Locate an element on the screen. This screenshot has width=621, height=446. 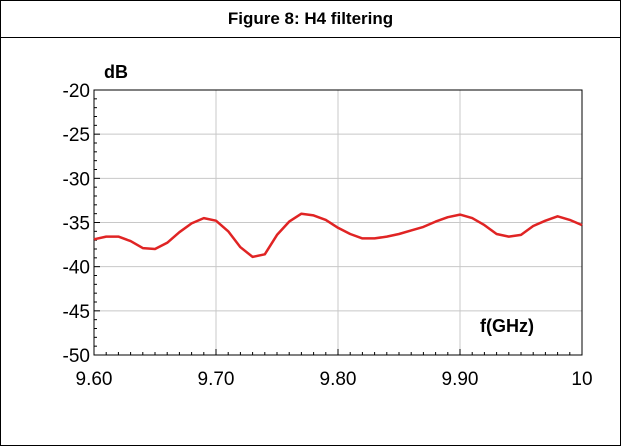
y-tick-label: -20 is located at coordinates (76, 91).